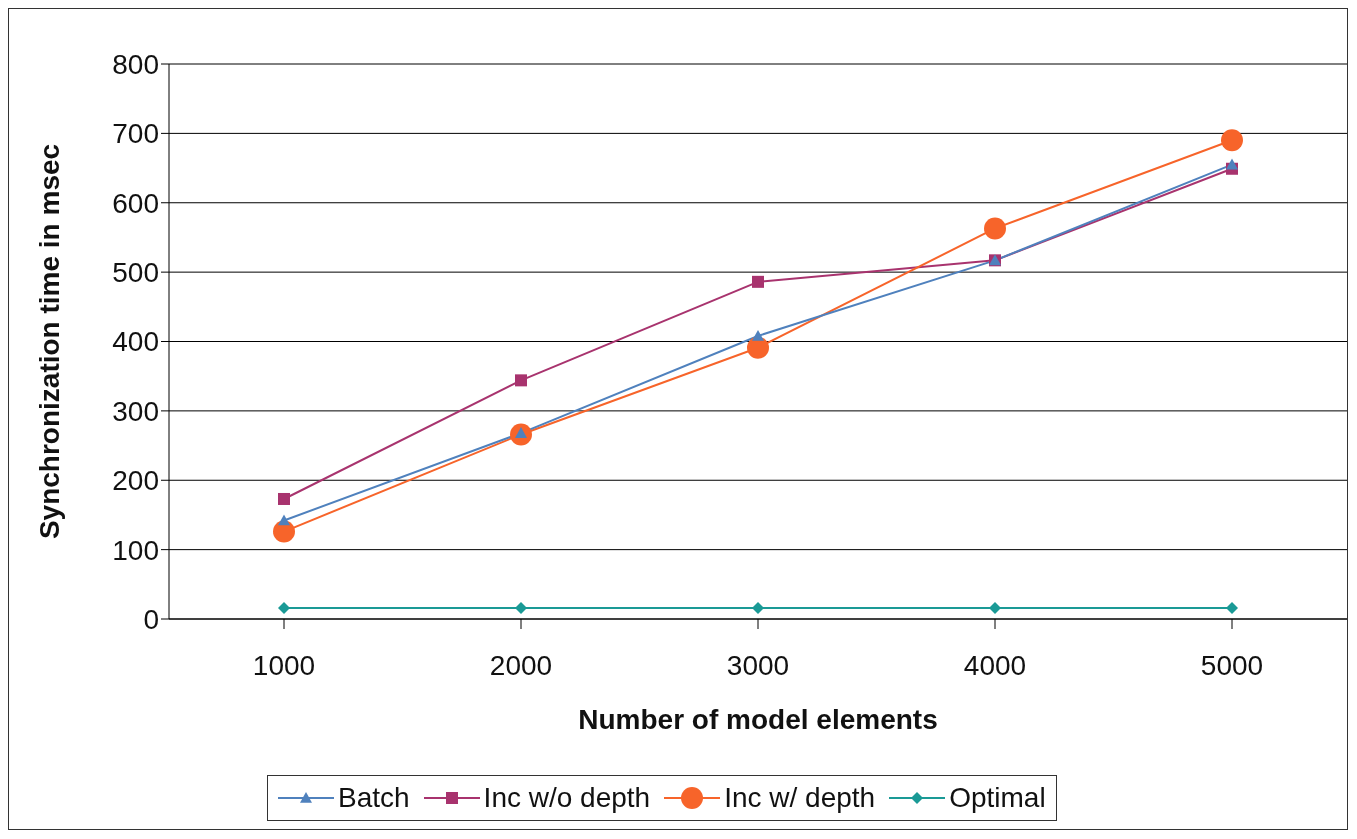 Image resolution: width=1357 pixels, height=839 pixels. I want to click on x-tick-label: 4000, so click(995, 665).